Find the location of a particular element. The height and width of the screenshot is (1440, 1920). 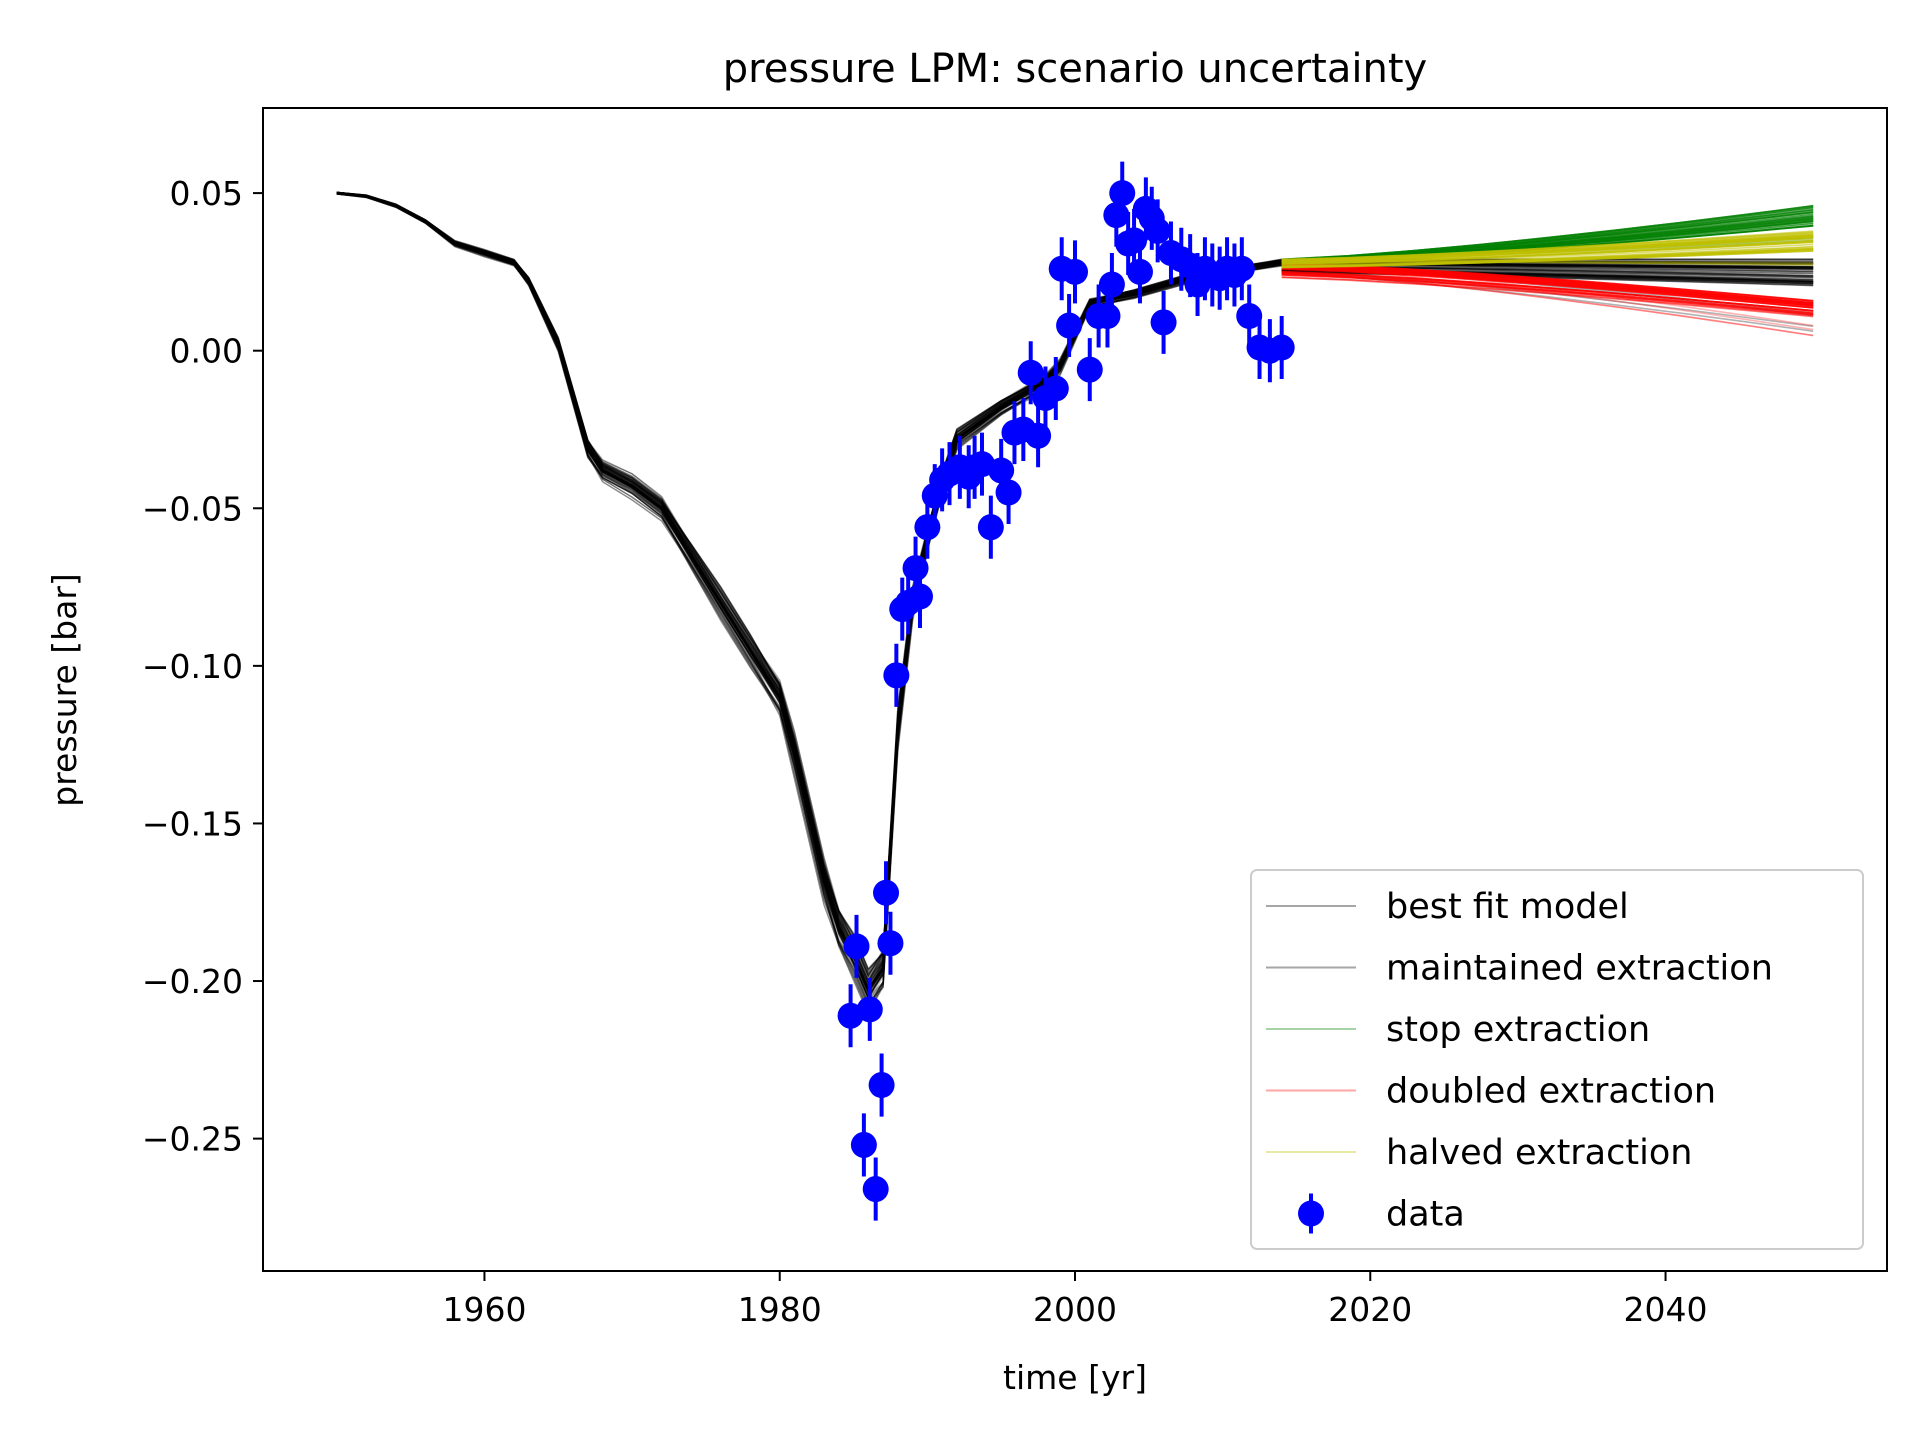

legend-label: doubled extraction is located at coordinates (1551, 1092).